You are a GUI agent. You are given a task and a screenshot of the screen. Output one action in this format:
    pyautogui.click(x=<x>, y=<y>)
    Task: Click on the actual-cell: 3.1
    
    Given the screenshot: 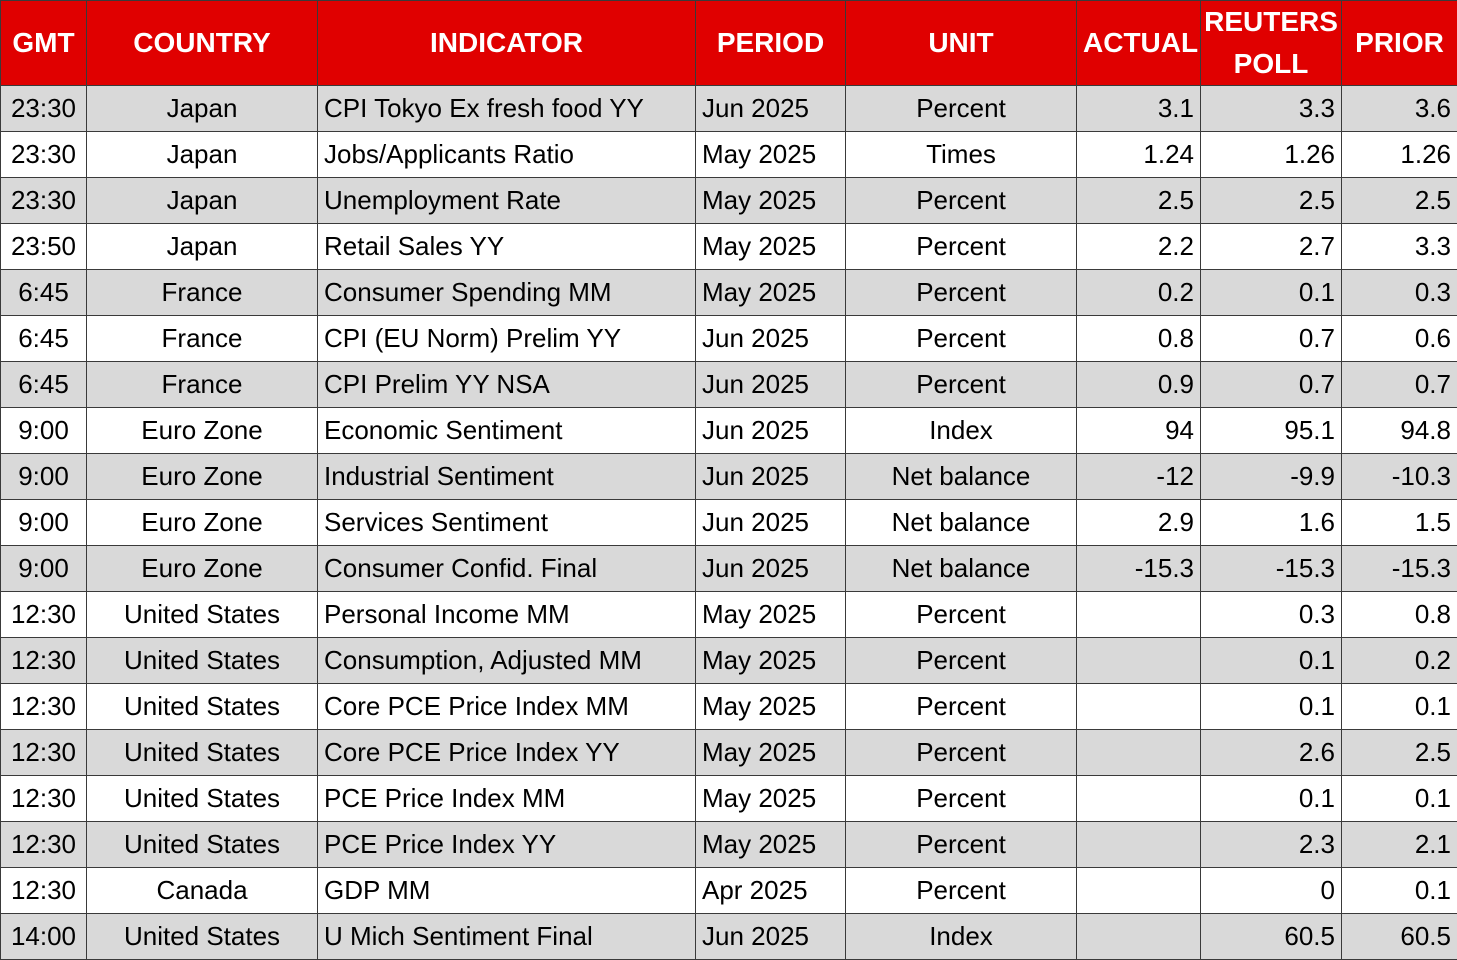 What is the action you would take?
    pyautogui.click(x=1139, y=109)
    